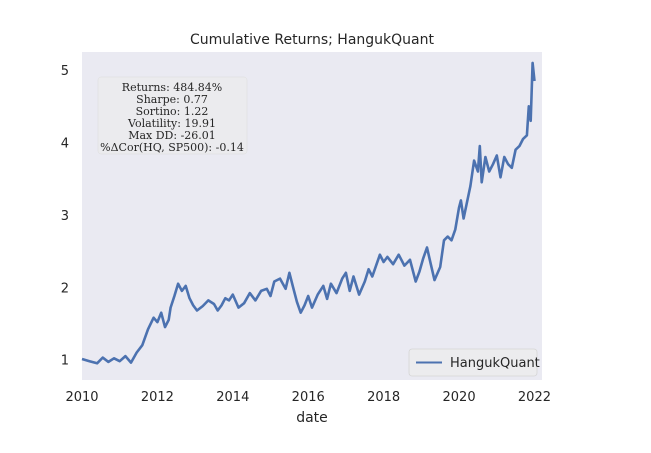 Image resolution: width=651 pixels, height=453 pixels. I want to click on x-tick-label: 2022, so click(534, 397).